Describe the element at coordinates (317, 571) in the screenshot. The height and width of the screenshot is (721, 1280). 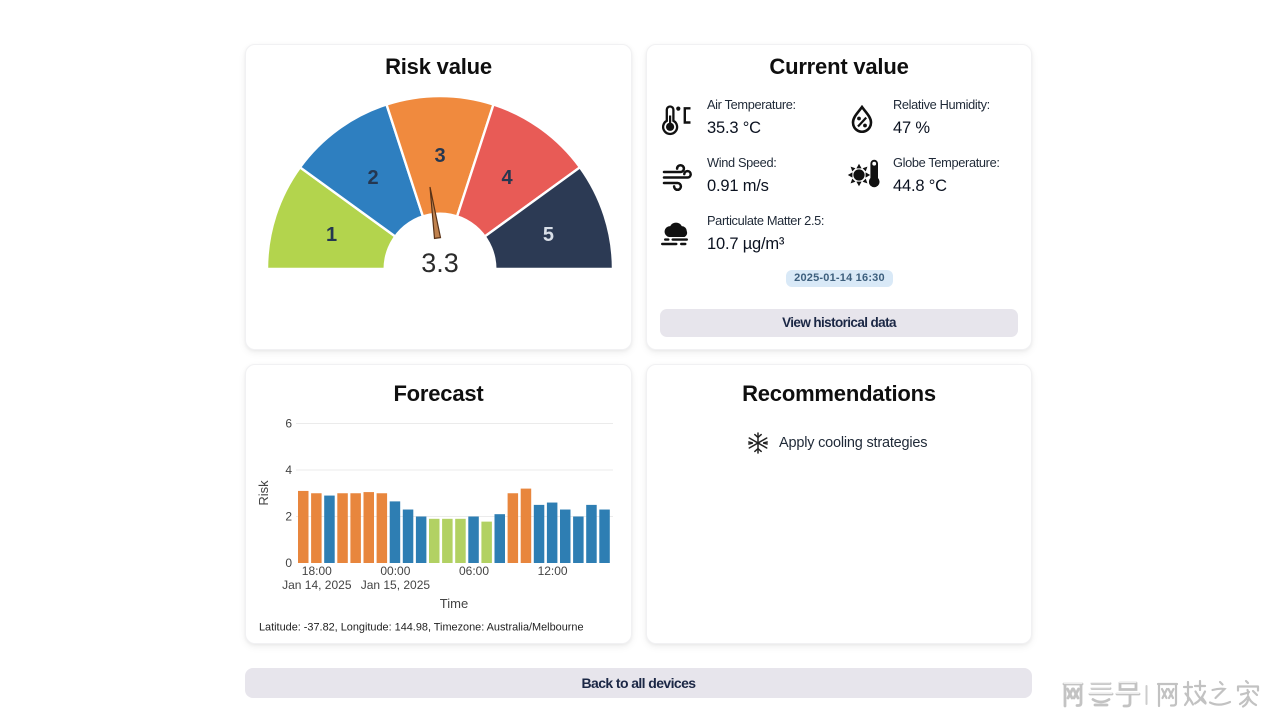
I see `svg-text: 18:00` at that location.